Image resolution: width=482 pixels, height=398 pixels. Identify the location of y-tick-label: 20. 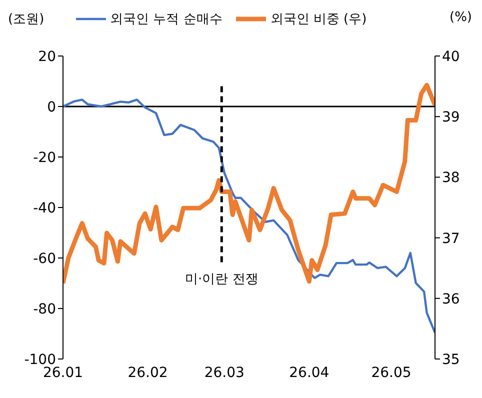
(47, 56).